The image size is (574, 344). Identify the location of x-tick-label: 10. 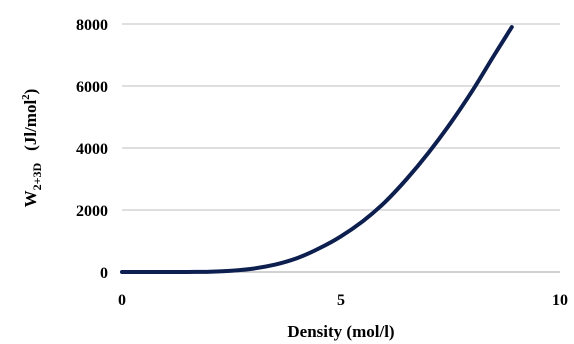
(560, 300).